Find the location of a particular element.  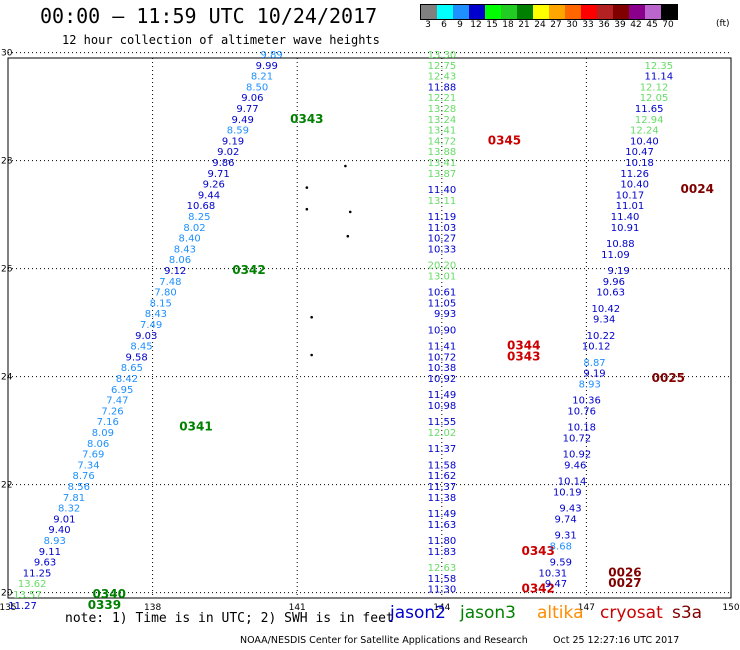

swh-value-label: 10.68 is located at coordinates (201, 206).